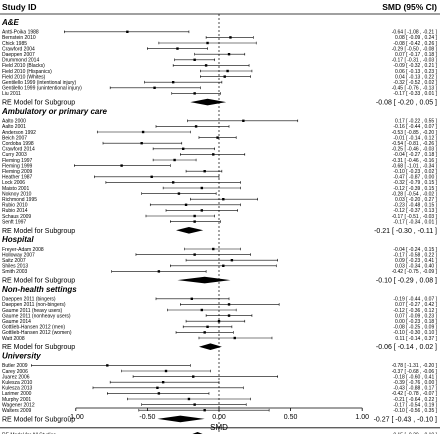 Image resolution: width=440 pixels, height=434 pixels. I want to click on x-axis-title: SMD, so click(219, 427).